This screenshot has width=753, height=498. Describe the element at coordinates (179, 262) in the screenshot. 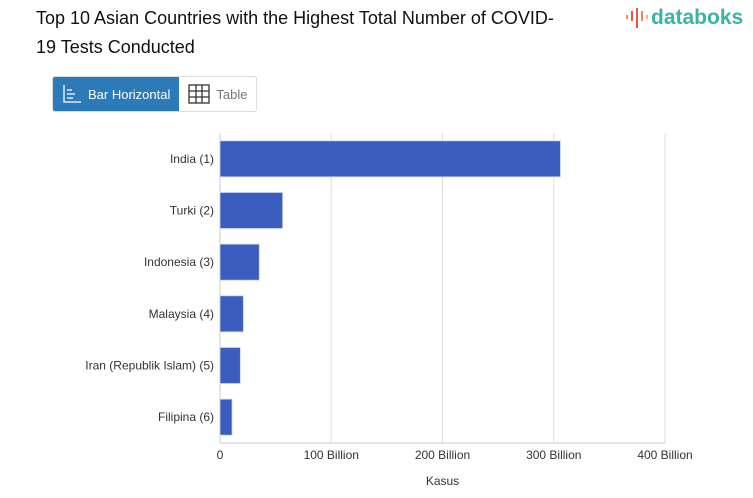

I see `y-tick-label: Indonesia (3)` at that location.